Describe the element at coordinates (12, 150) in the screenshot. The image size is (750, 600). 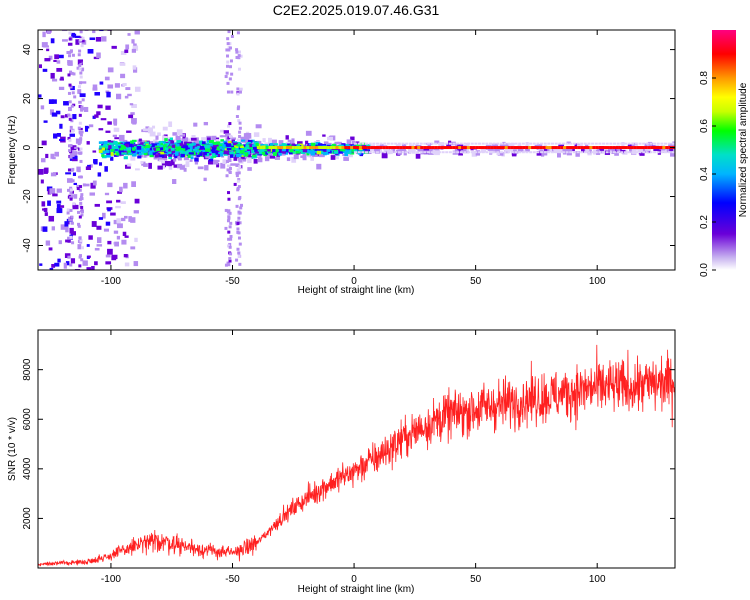
I see `spectrogram-y-label: Frequency (Hz)` at that location.